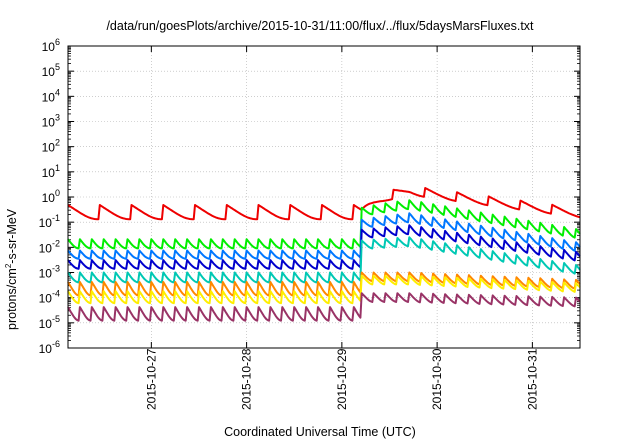 Image resolution: width=640 pixels, height=448 pixels. Describe the element at coordinates (51, 196) in the screenshot. I see `y-tick-label: 10⁰` at that location.